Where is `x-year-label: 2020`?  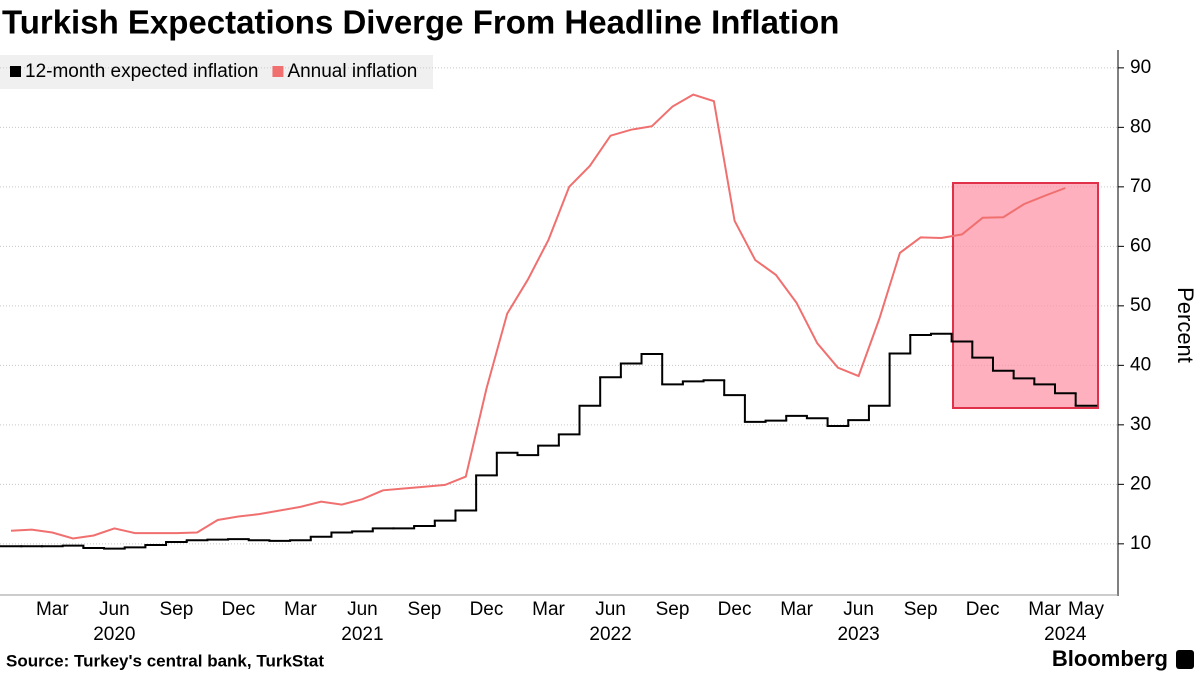 x-year-label: 2020 is located at coordinates (114, 634).